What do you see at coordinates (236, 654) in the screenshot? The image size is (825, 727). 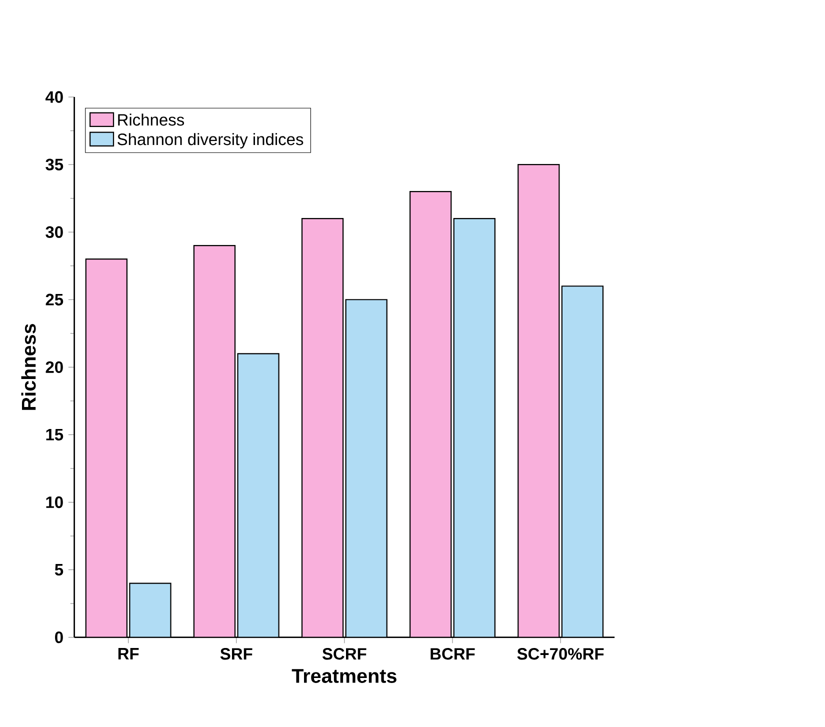 I see `x-tick-label: SRF` at bounding box center [236, 654].